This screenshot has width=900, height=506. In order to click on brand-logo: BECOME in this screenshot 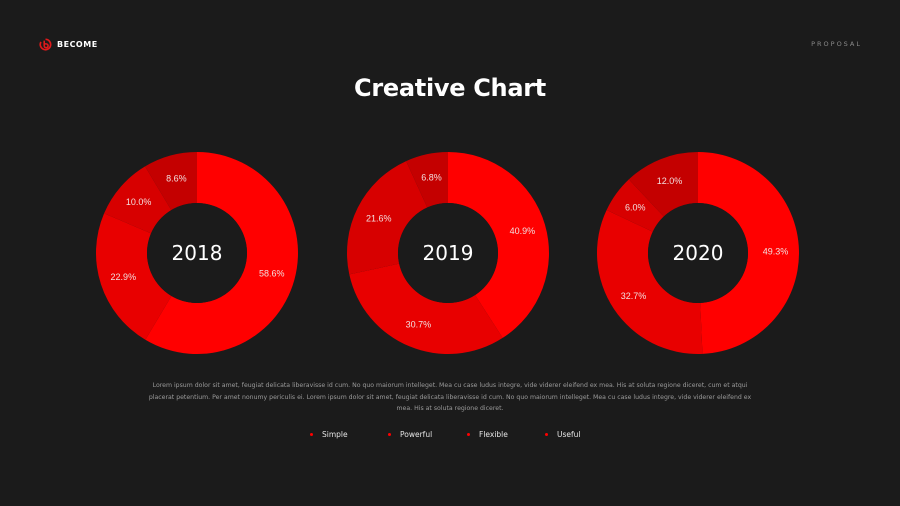, I will do `click(68, 44)`.